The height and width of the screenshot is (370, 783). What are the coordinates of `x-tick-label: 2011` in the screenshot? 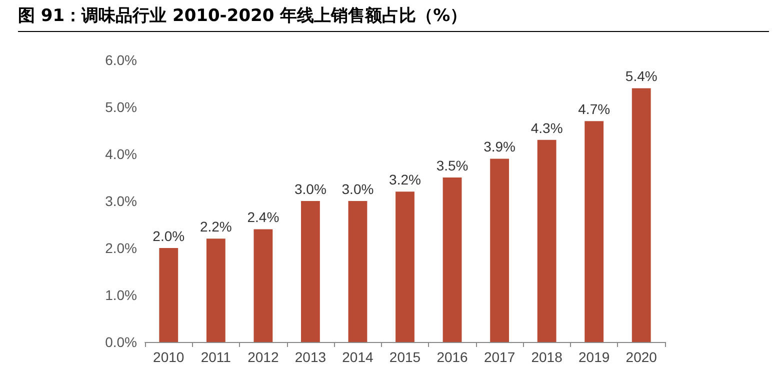 It's located at (216, 357).